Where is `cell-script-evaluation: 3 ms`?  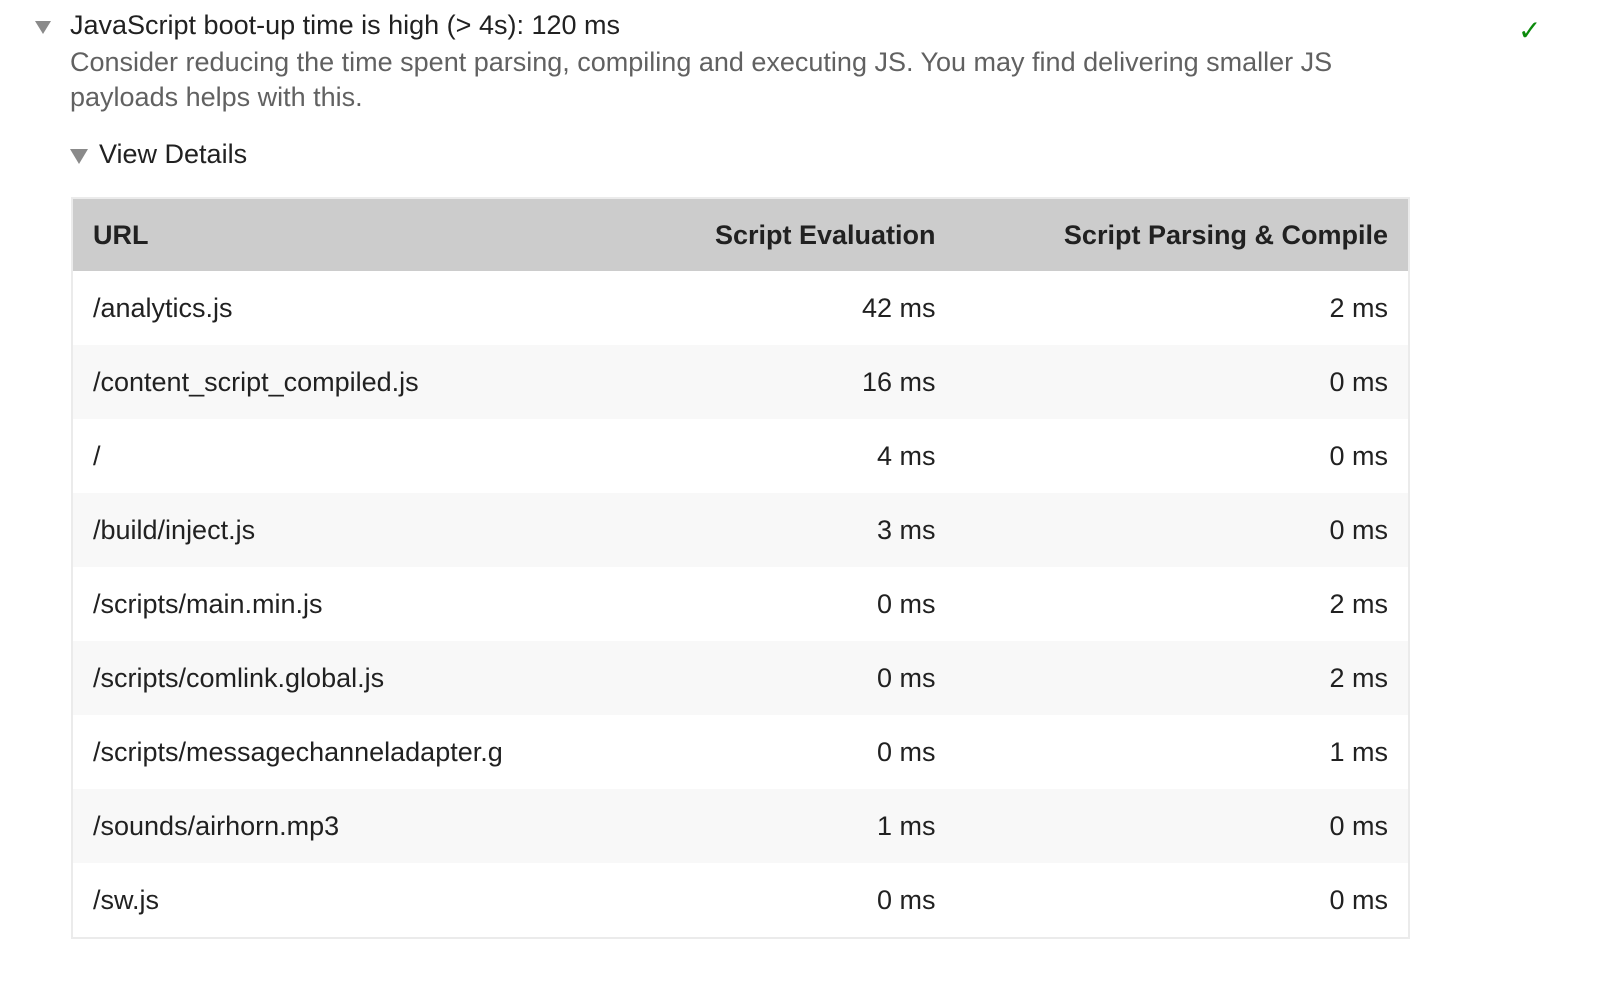 cell-script-evaluation: 3 ms is located at coordinates (793, 530).